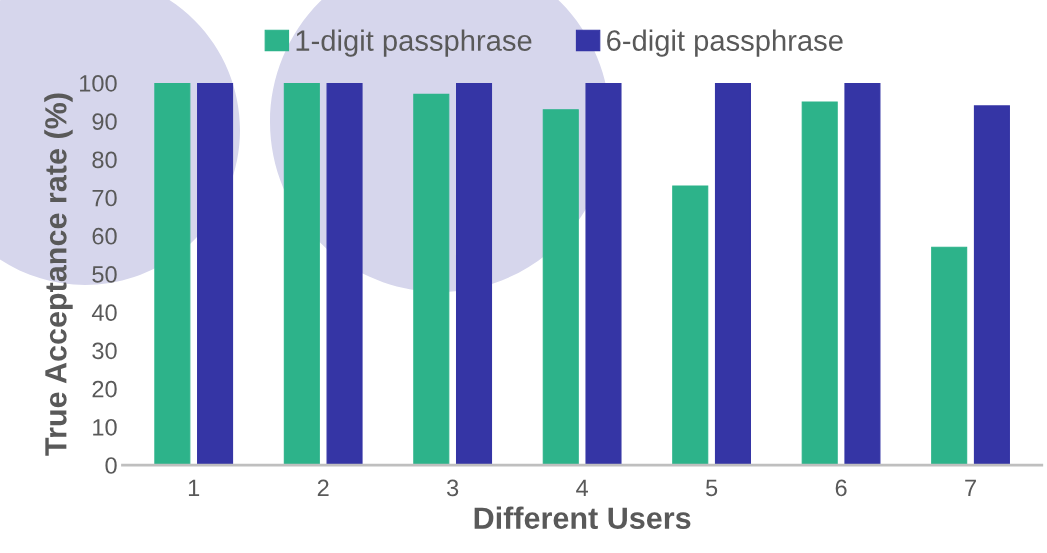 The image size is (1047, 553). I want to click on y-tick-label: 50, so click(104, 274).